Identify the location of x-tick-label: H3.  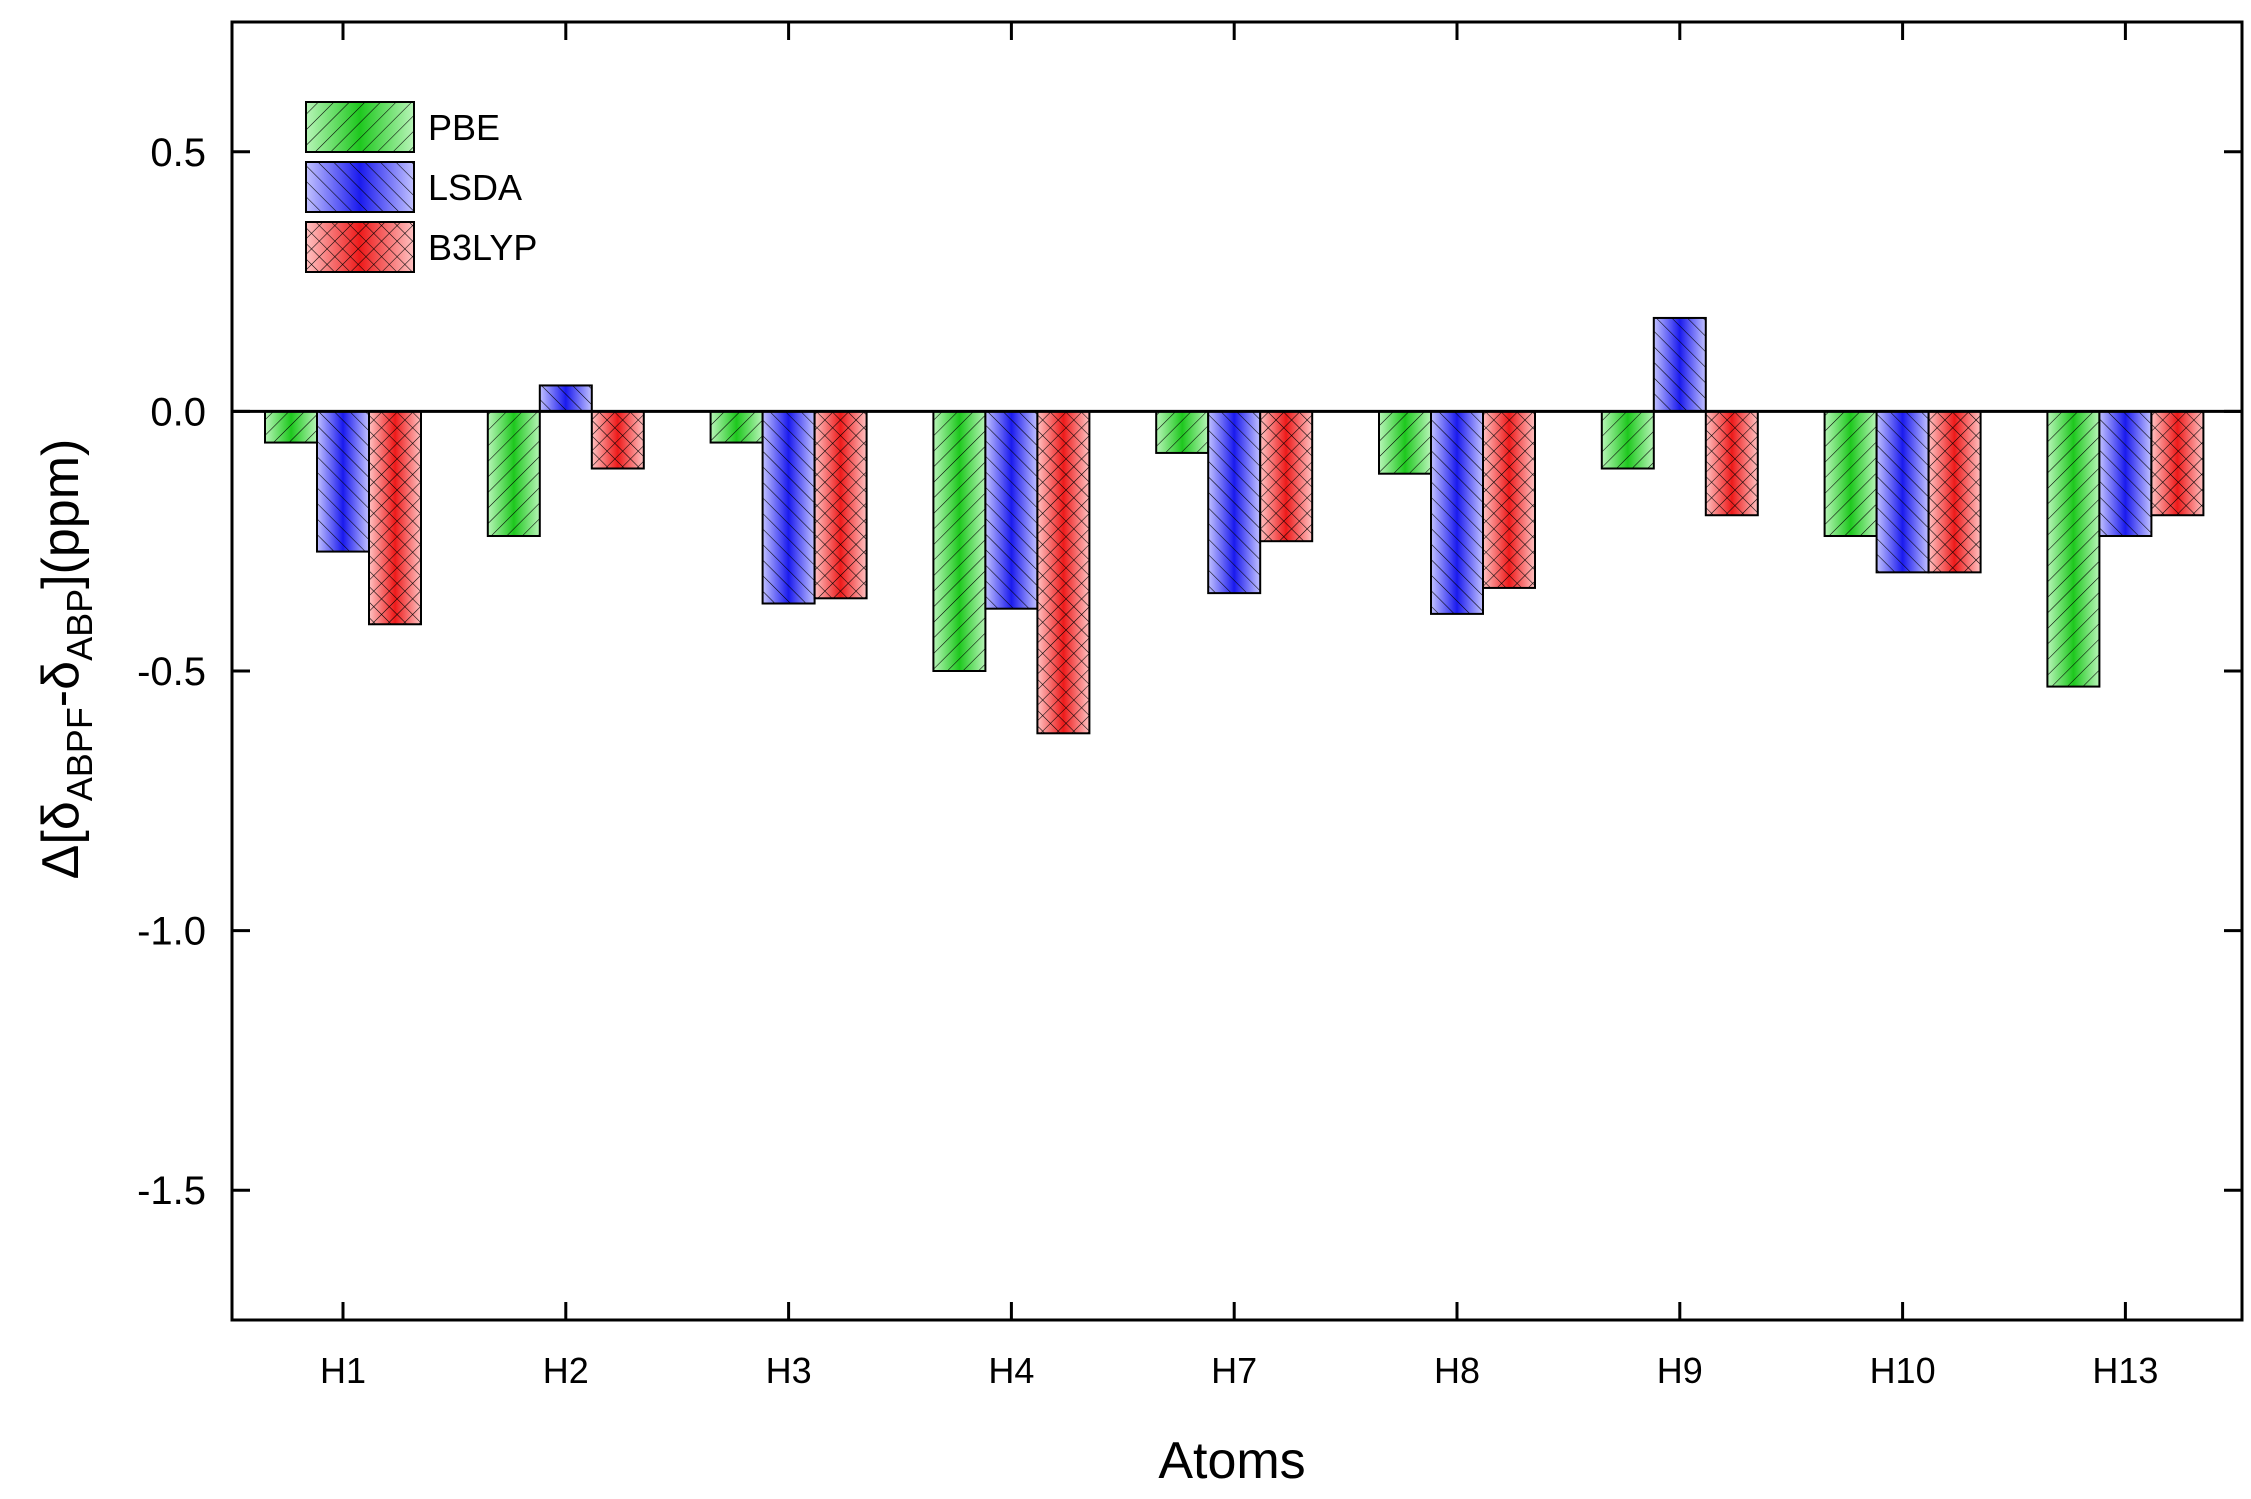
(789, 1370).